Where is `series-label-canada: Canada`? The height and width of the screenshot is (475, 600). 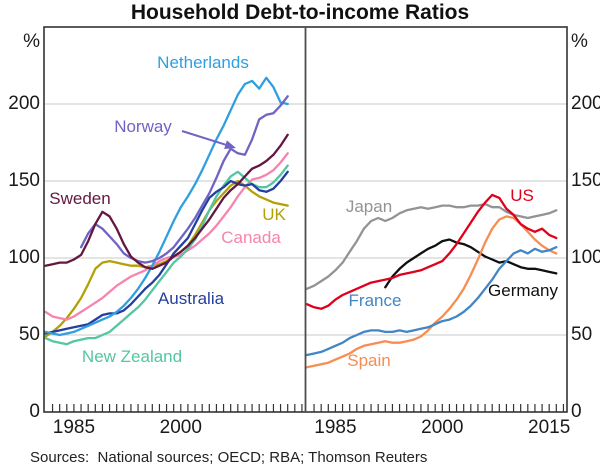 series-label-canada: Canada is located at coordinates (251, 237).